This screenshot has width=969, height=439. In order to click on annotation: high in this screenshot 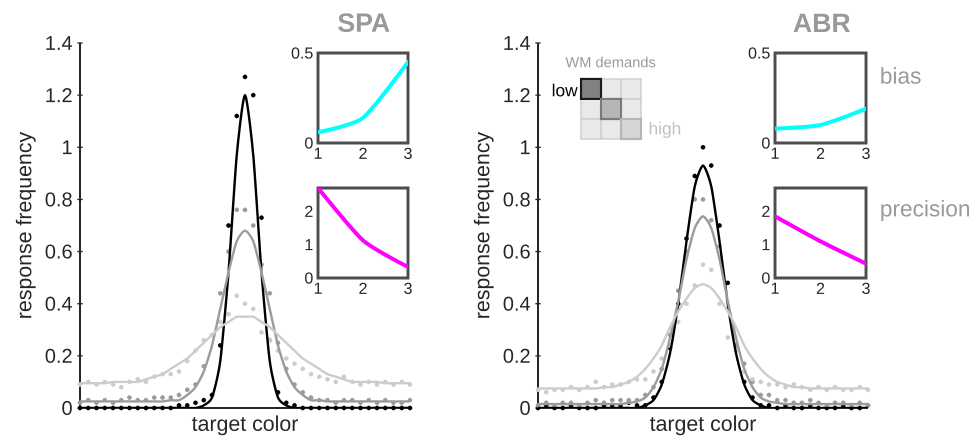, I will do `click(665, 130)`.